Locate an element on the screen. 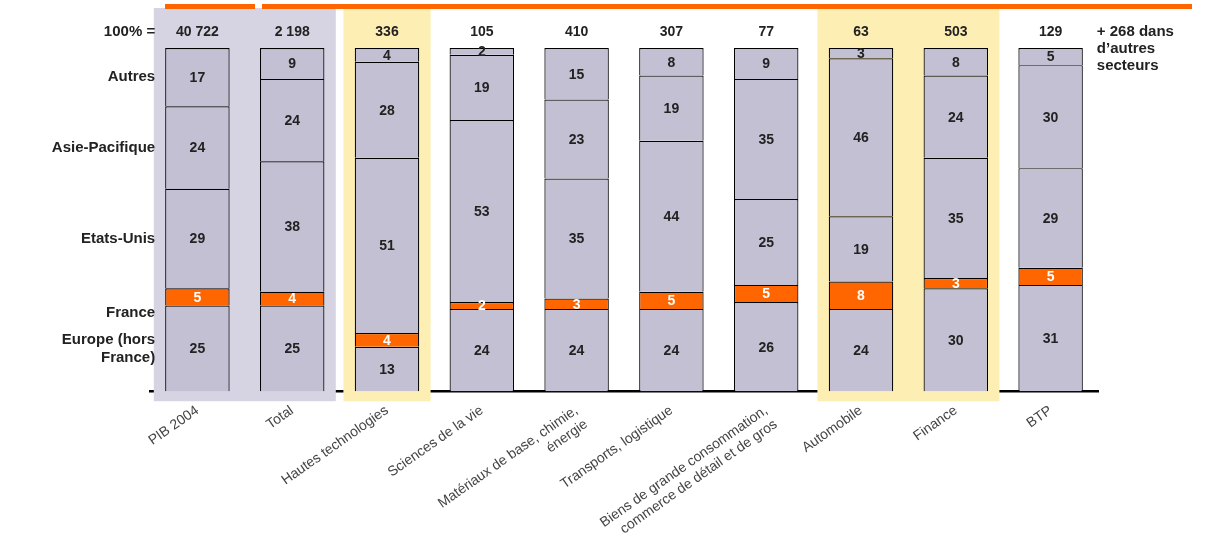 This screenshot has width=1208, height=552. series-label: Autres is located at coordinates (131, 76).